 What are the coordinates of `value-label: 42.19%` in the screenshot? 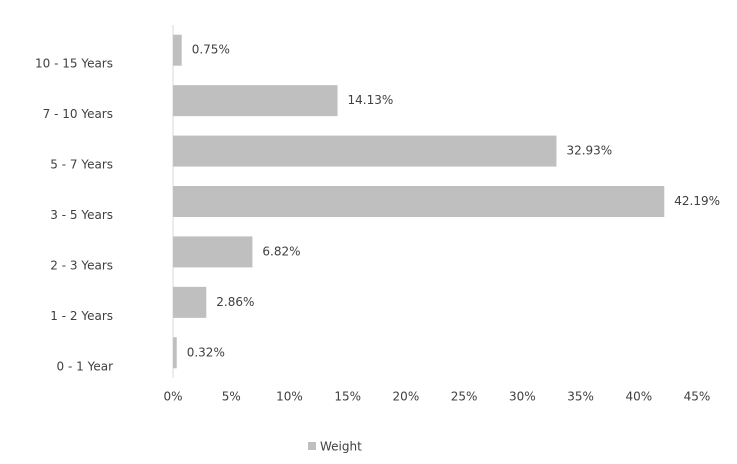 It's located at (697, 201).